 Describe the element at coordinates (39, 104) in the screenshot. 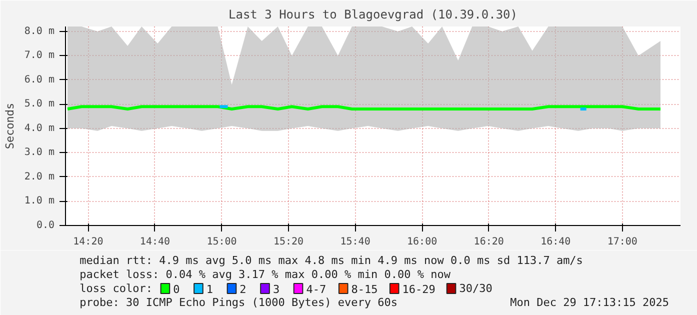

I see `y-tick-label: 5.0 m` at that location.